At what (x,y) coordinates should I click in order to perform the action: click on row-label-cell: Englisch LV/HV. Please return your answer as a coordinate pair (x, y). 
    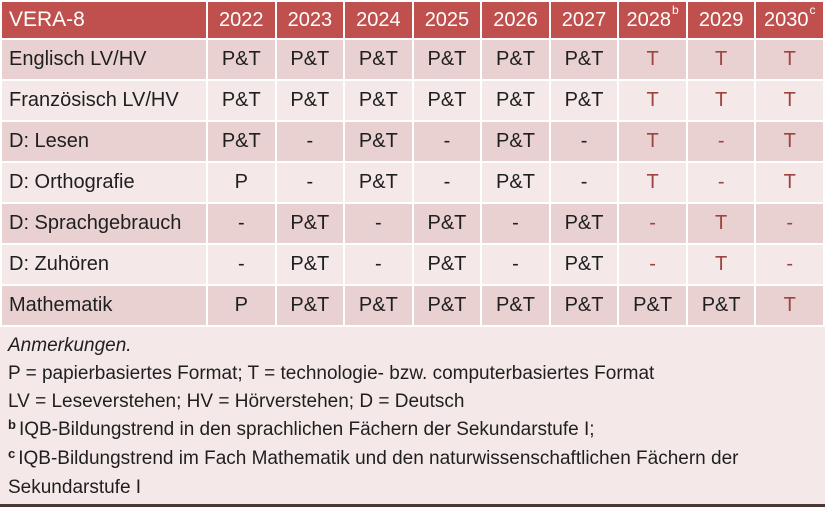
    Looking at the image, I should click on (104, 59).